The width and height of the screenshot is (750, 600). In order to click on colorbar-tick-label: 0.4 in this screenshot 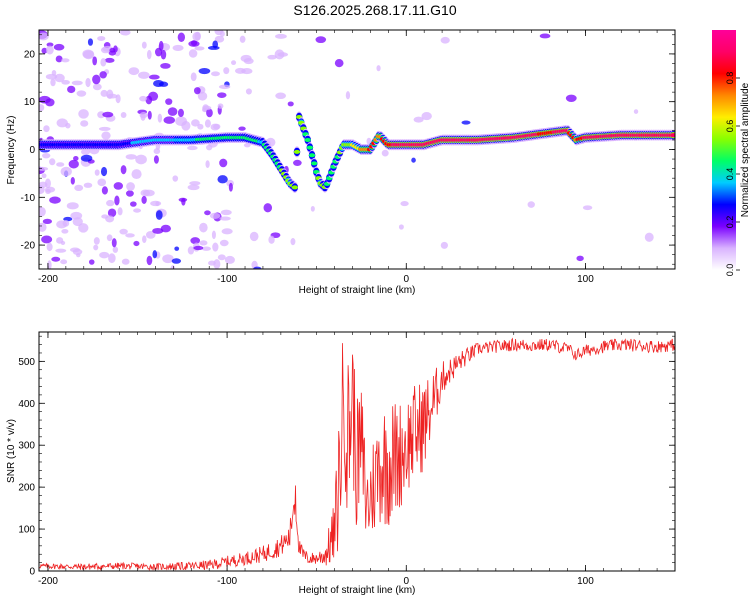, I will do `click(730, 174)`.